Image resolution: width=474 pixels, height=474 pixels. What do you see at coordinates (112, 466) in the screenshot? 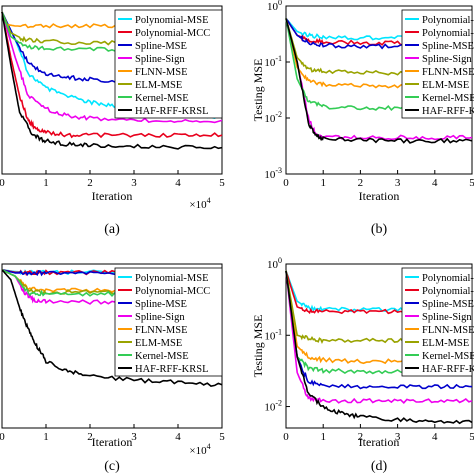
I see `panel-caption: (c)` at bounding box center [112, 466].